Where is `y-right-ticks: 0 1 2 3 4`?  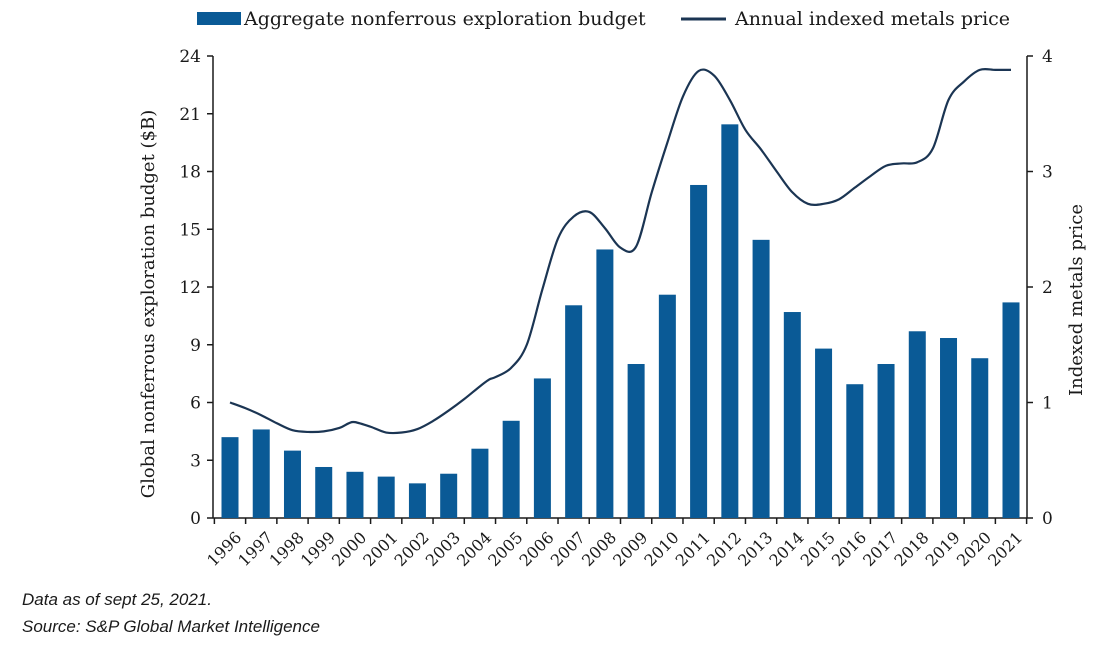
y-right-ticks: 0 1 2 3 4 is located at coordinates (1040, 288).